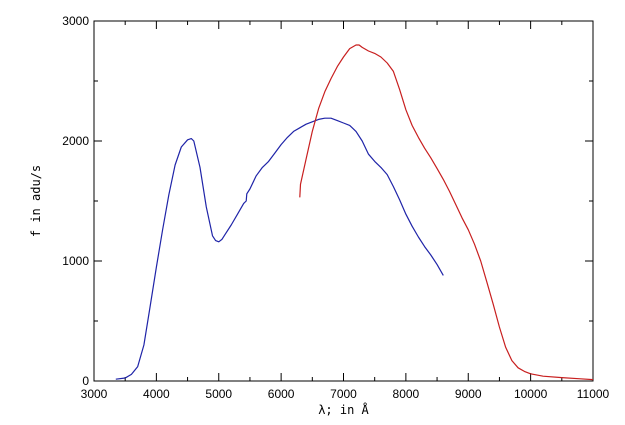 The image size is (625, 425). I want to click on y-tick-label: 0, so click(85, 381).